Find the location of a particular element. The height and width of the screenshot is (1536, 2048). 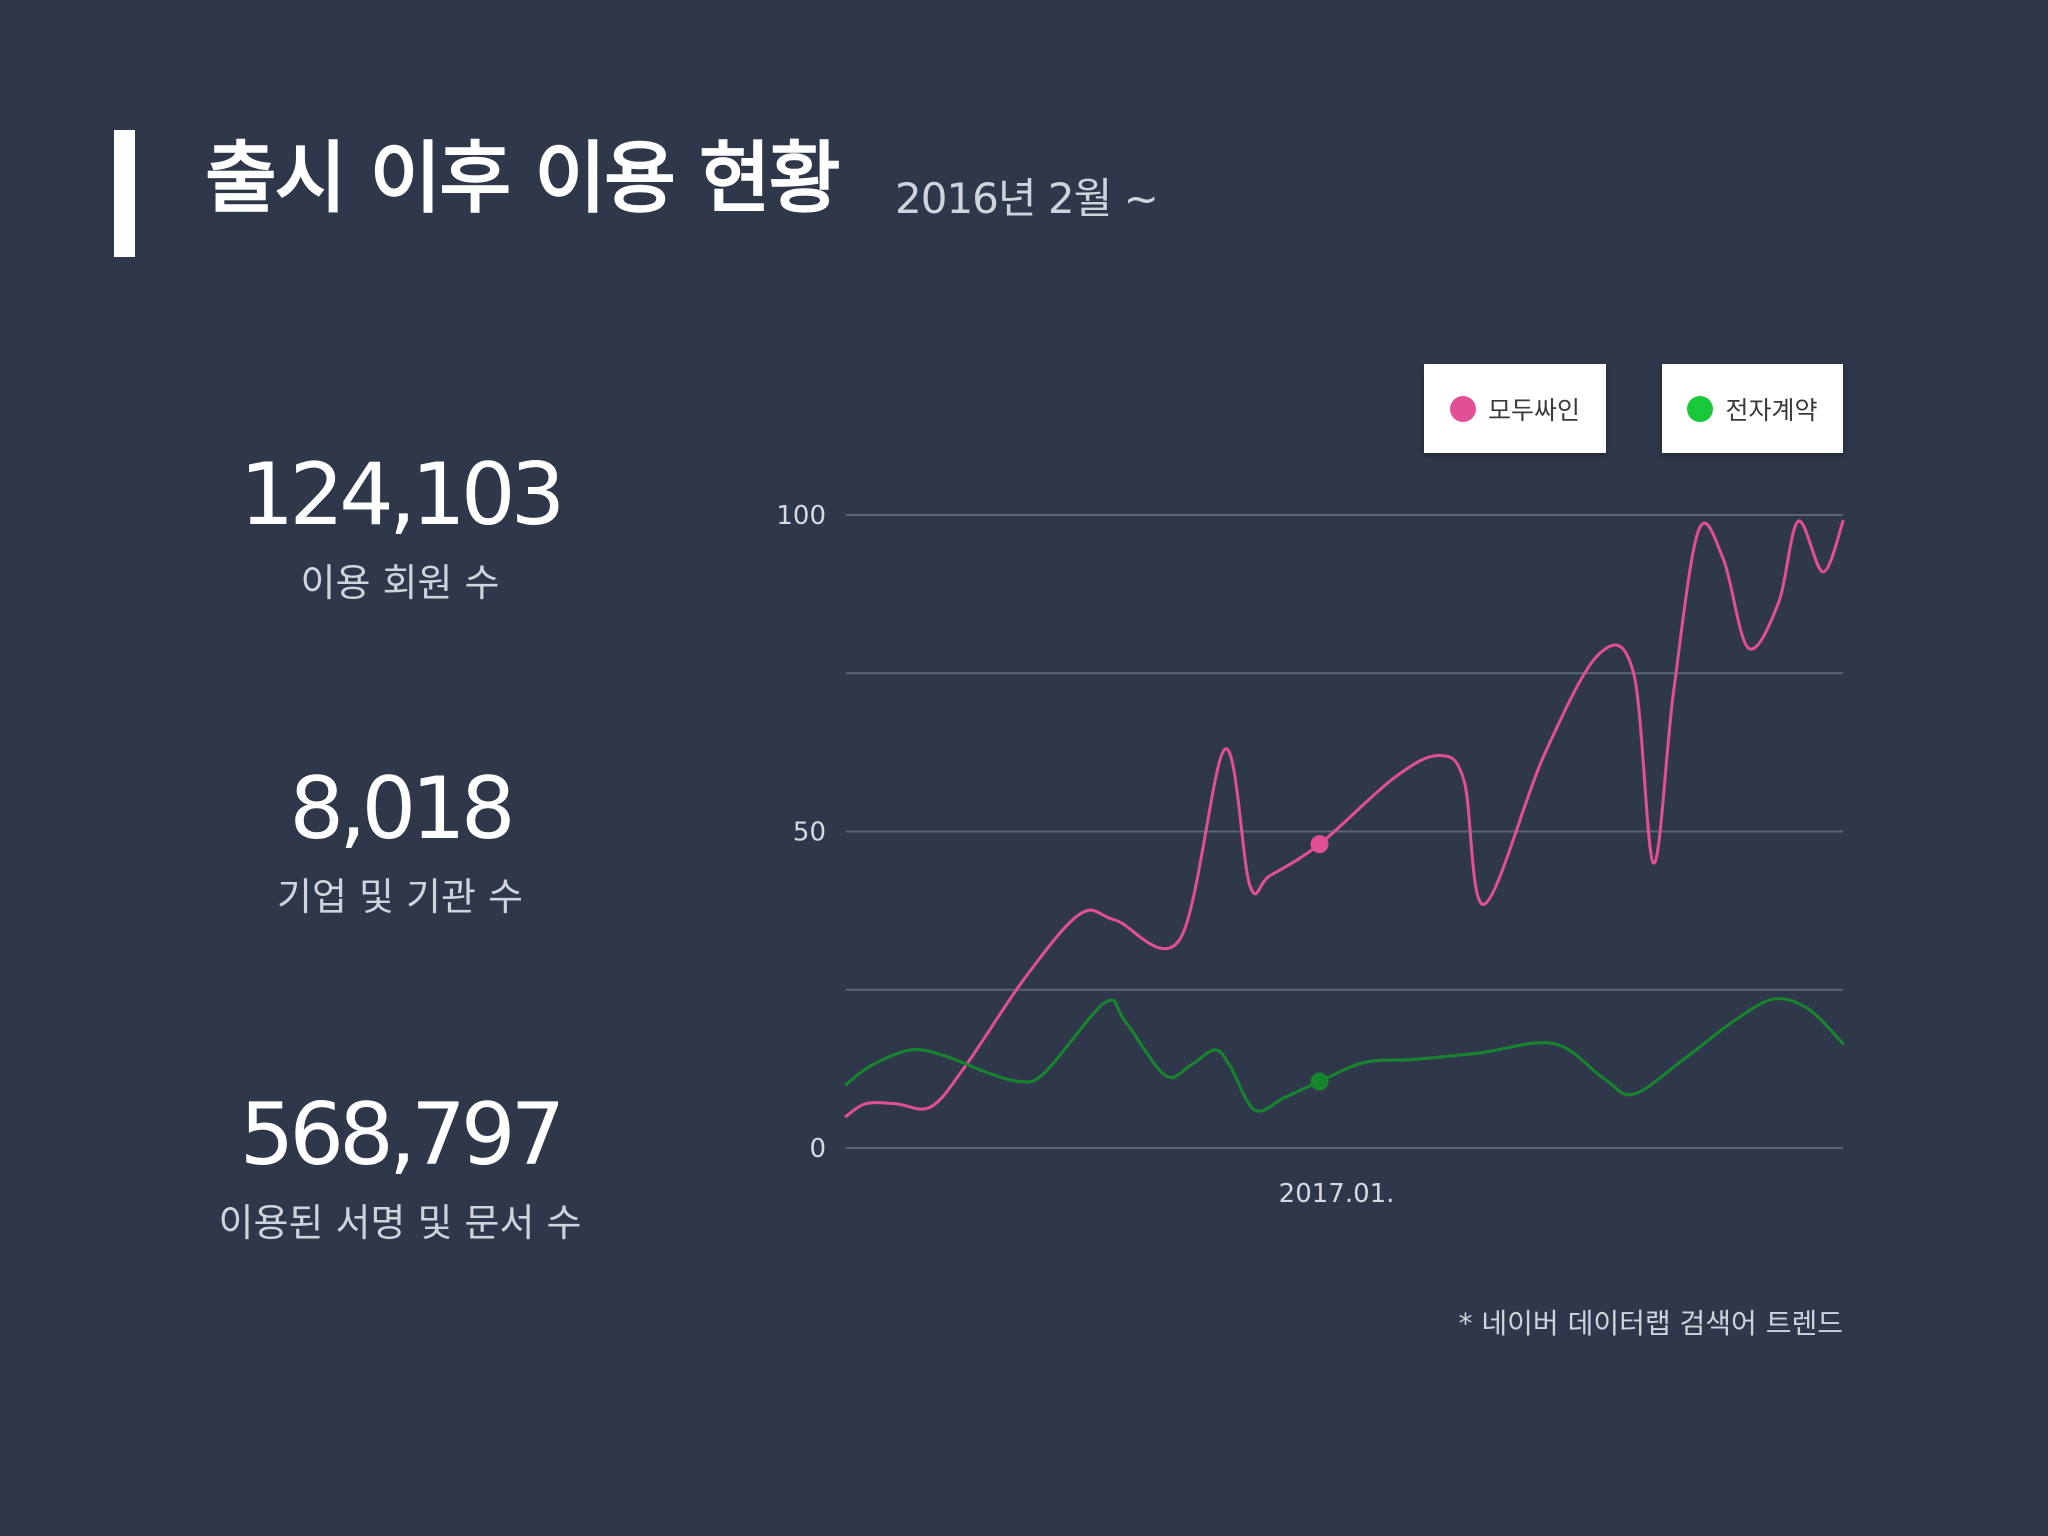

y-tick-label: 50 is located at coordinates (809, 833).